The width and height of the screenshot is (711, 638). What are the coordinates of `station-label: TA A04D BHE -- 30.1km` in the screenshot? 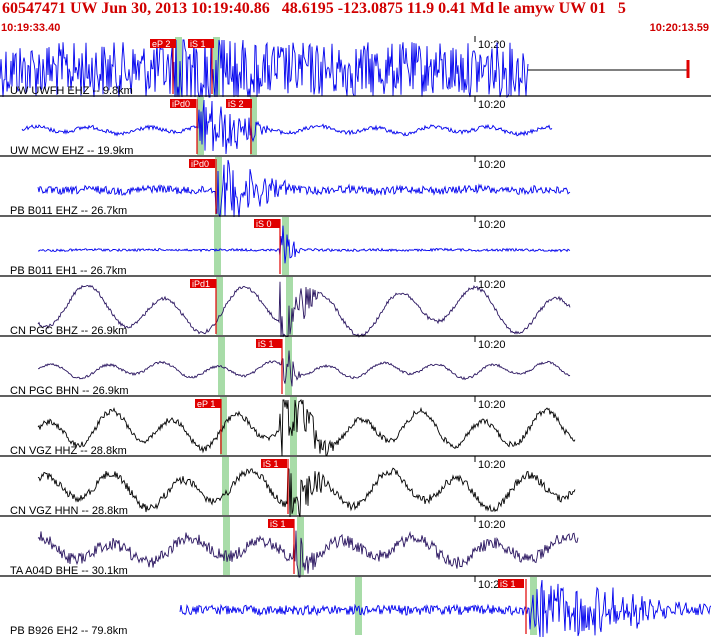 It's located at (69, 571).